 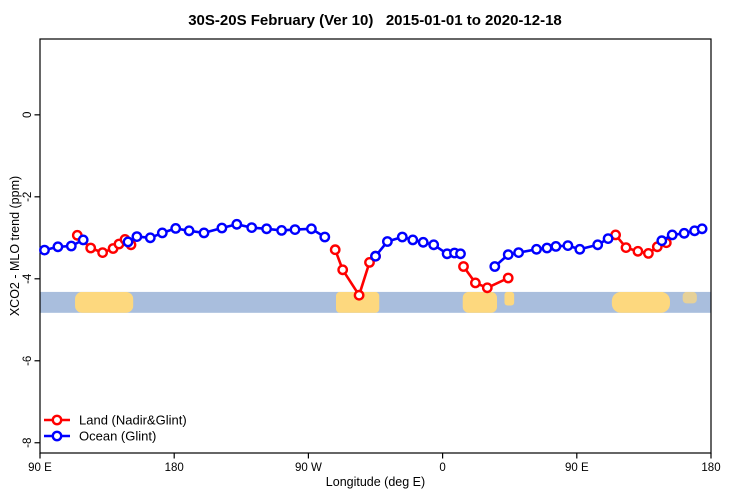 I want to click on legend: Land (Nadir&Glint) Ocean (Glint), so click(x=115, y=428).